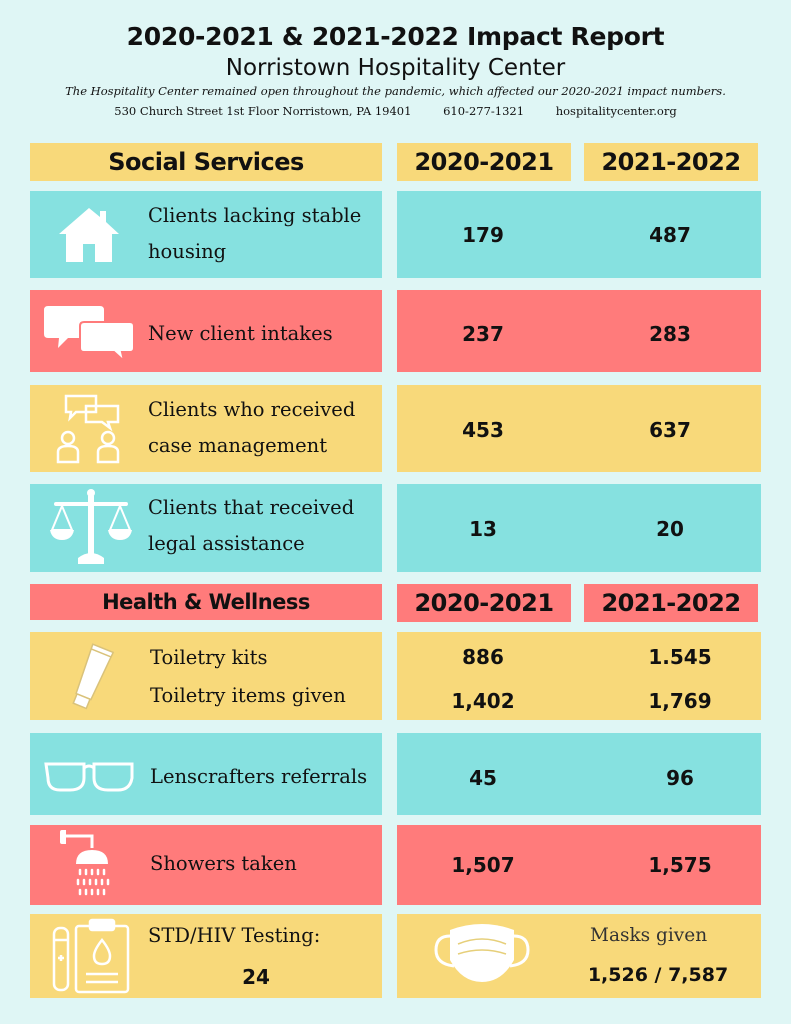 The image size is (791, 1024). I want to click on lenscrafters-2021-value: 96, so click(680, 778).